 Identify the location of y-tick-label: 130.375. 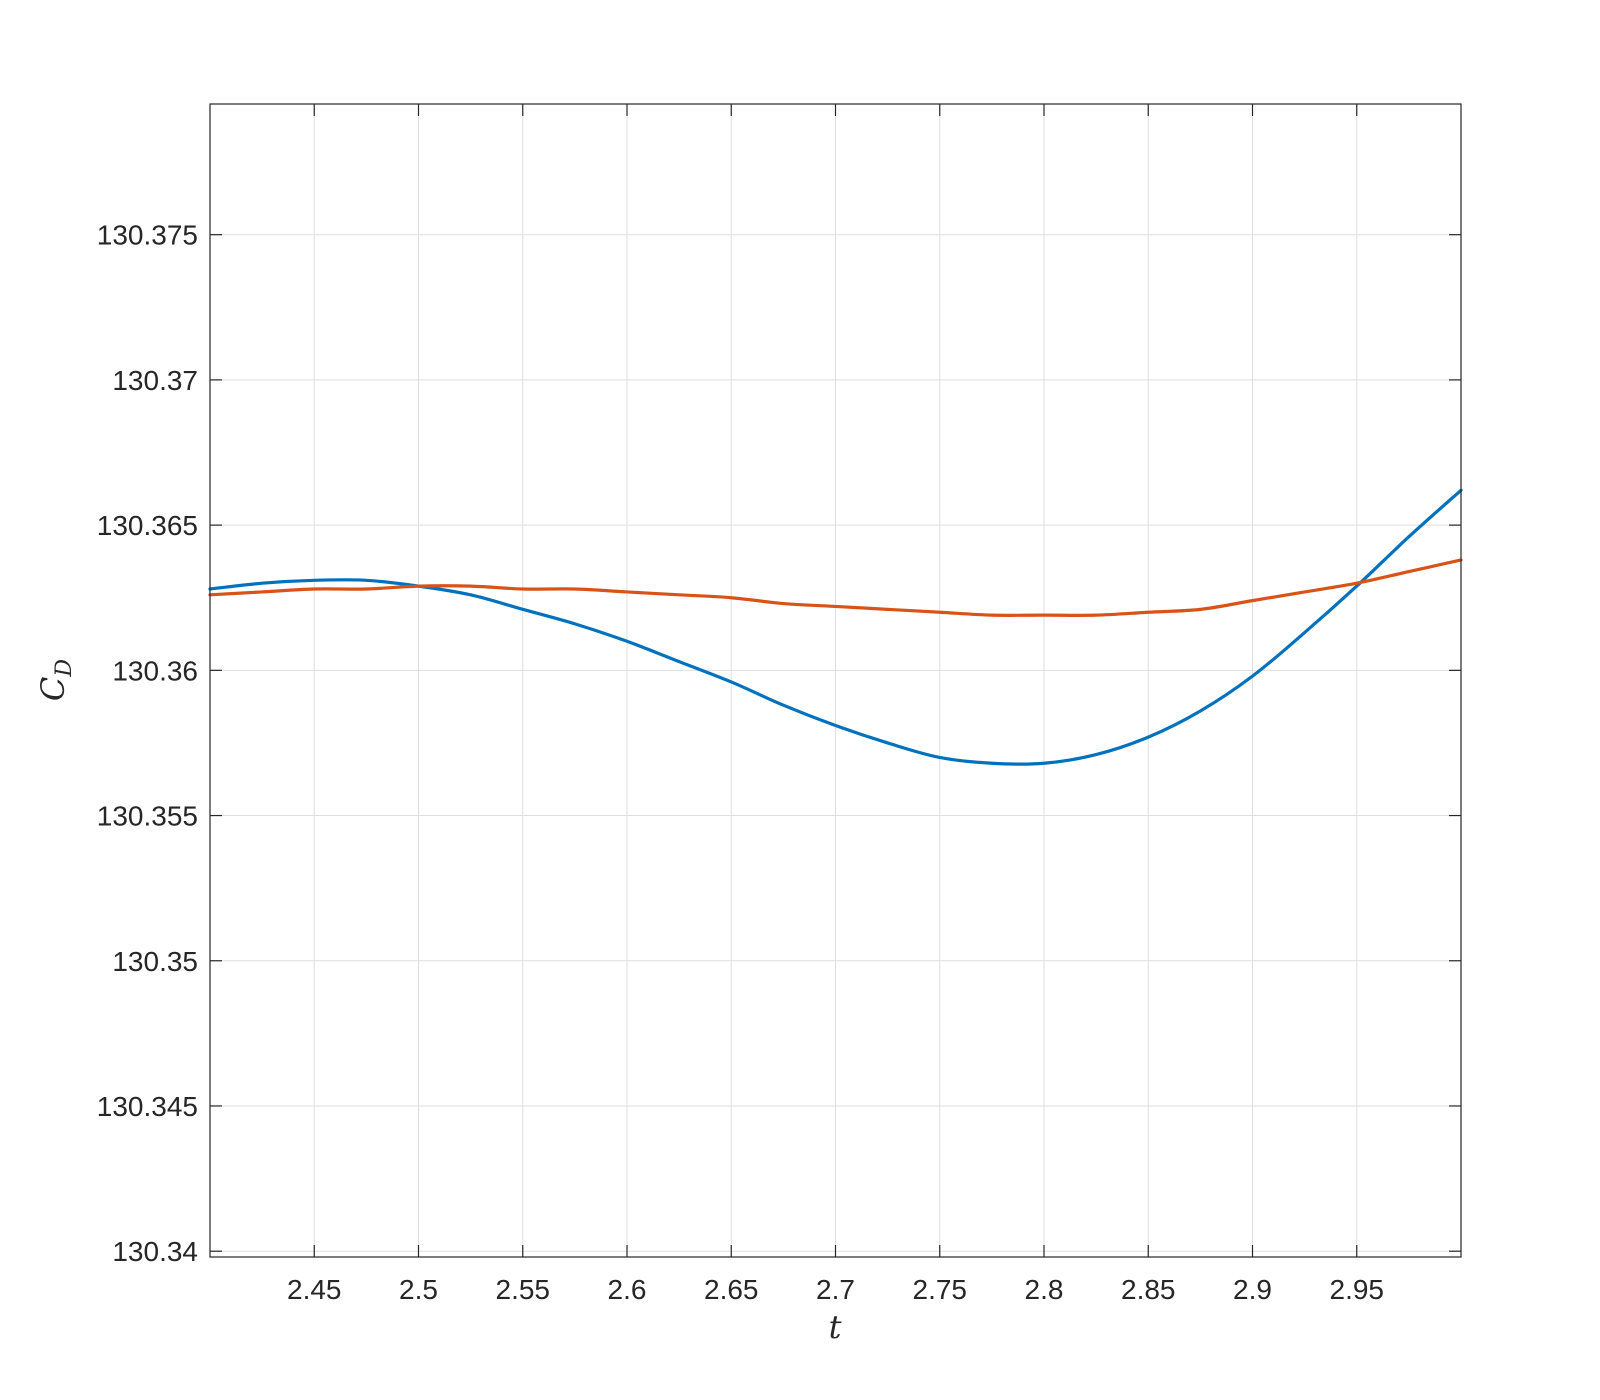
(147, 235).